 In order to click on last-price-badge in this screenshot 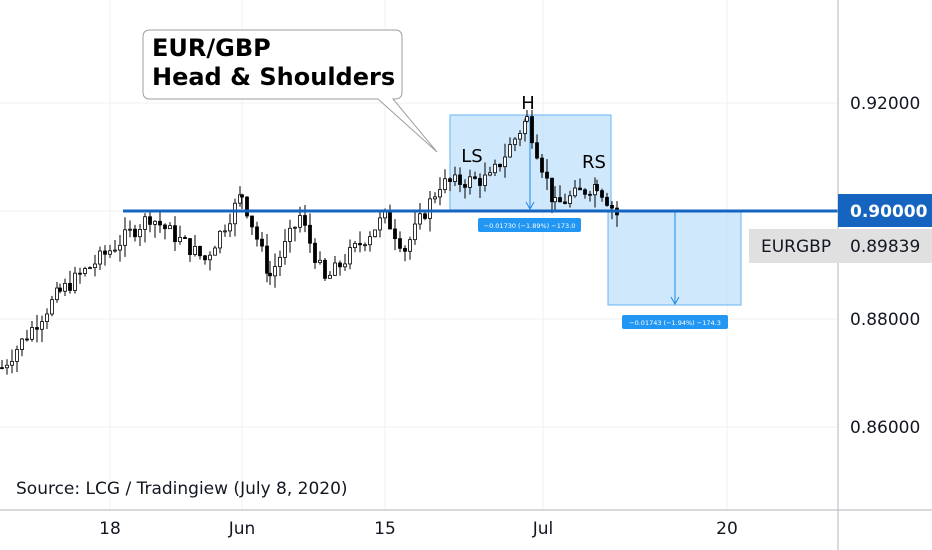, I will do `click(885, 246)`.